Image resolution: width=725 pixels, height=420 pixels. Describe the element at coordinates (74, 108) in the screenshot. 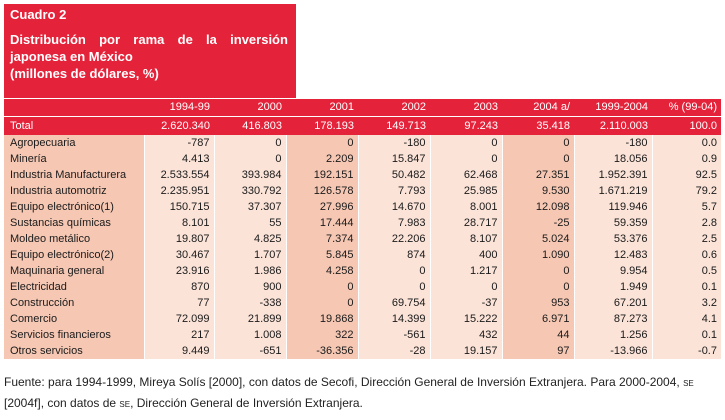

I see `header-empty-cell` at that location.